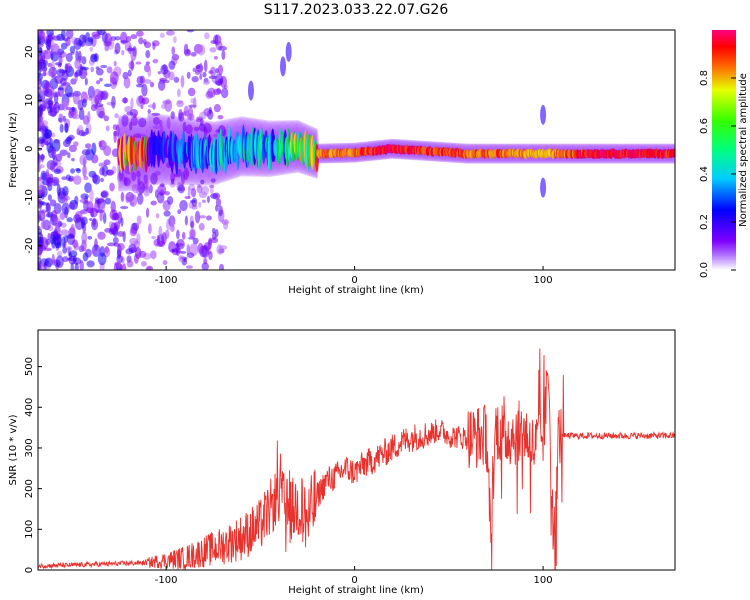 This screenshot has width=750, height=600. Describe the element at coordinates (29, 529) in the screenshot. I see `y-tick-label: 100` at that location.